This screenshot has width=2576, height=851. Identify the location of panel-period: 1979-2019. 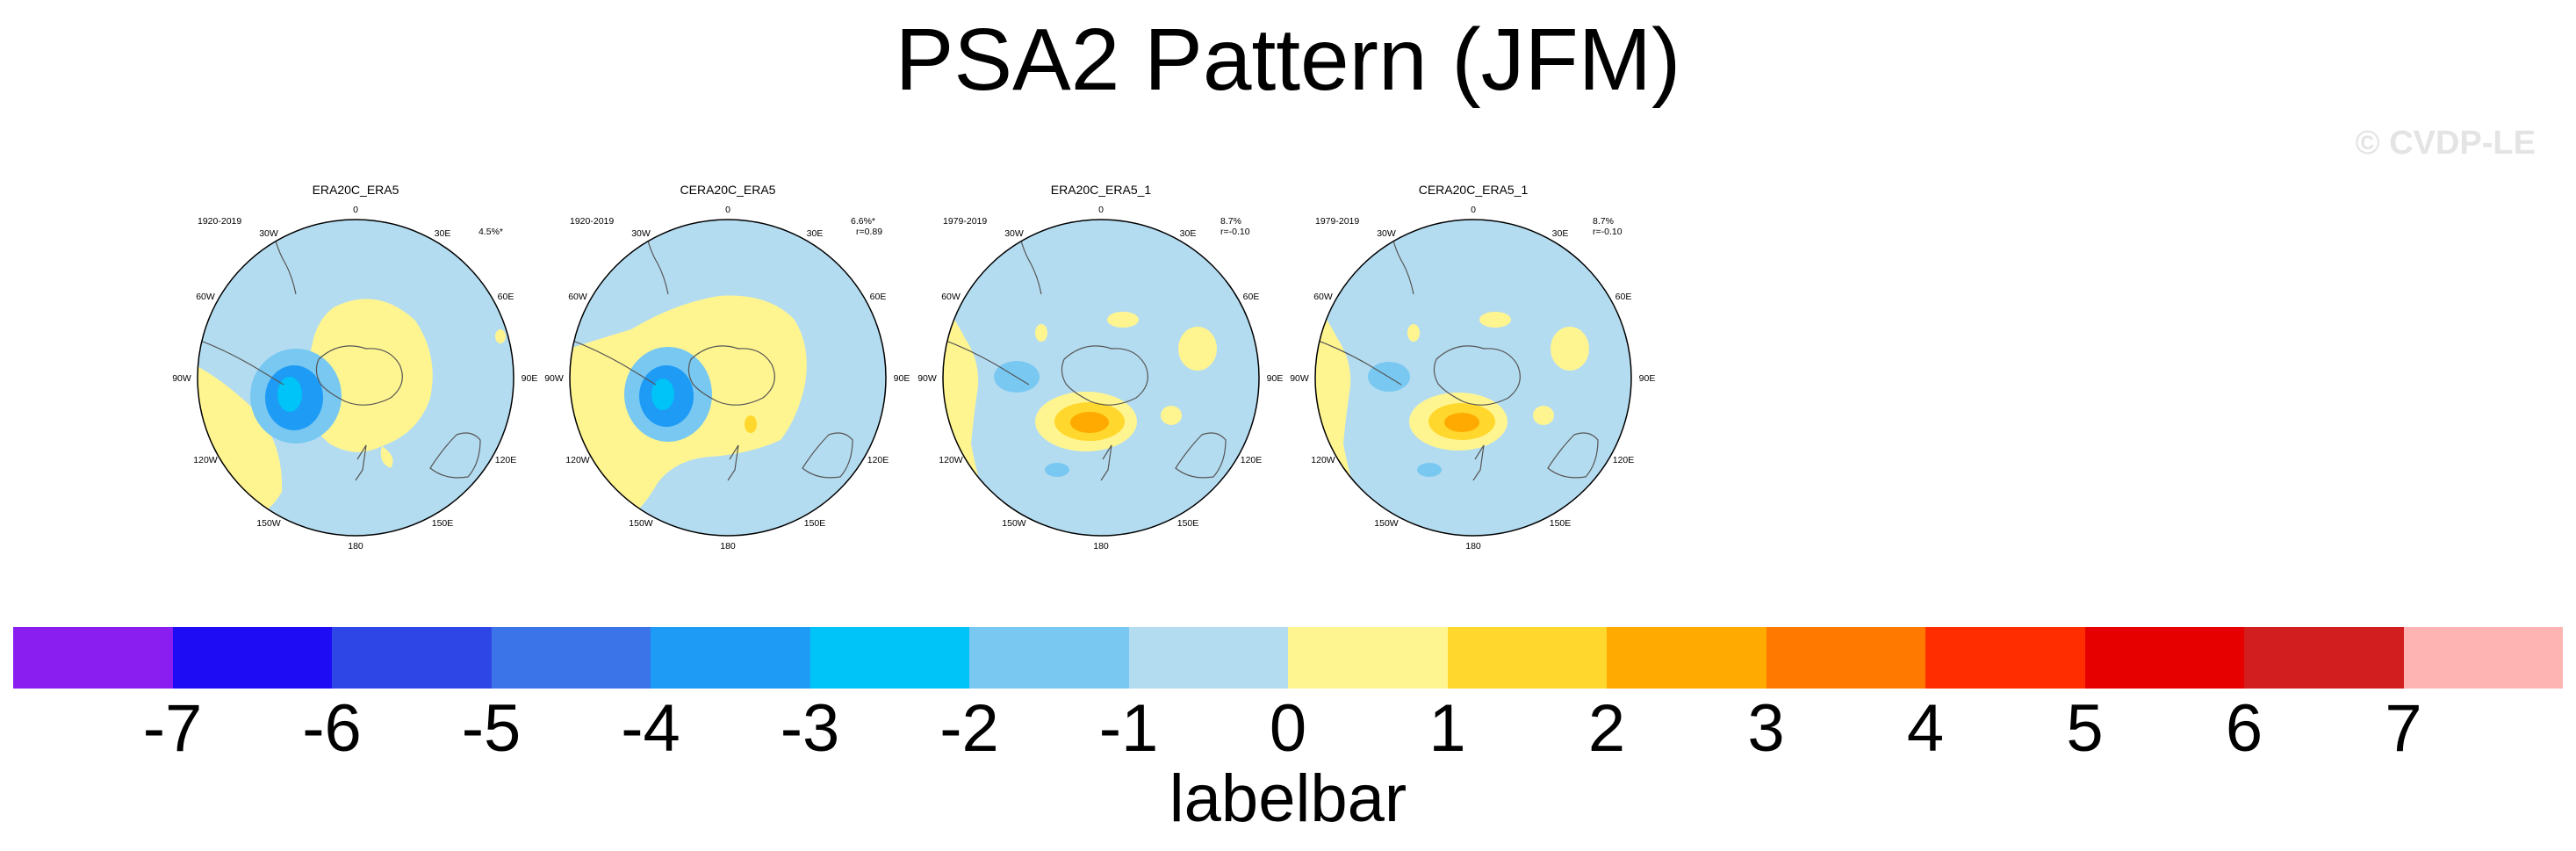
(1337, 221).